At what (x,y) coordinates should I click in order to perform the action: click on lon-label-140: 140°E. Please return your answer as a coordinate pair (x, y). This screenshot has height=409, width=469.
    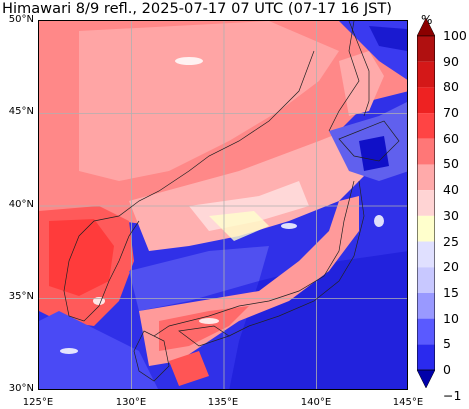
    Looking at the image, I should click on (316, 402).